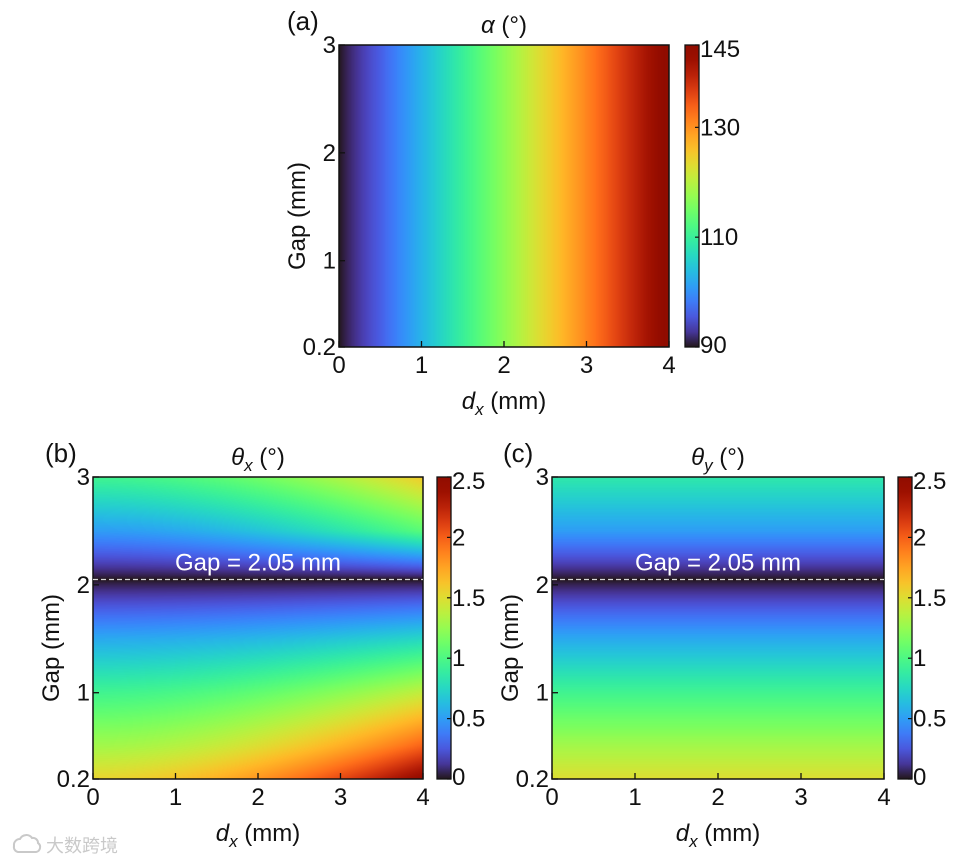 The width and height of the screenshot is (974, 864). Describe the element at coordinates (718, 459) in the screenshot. I see `panel-title: θy (°)` at that location.